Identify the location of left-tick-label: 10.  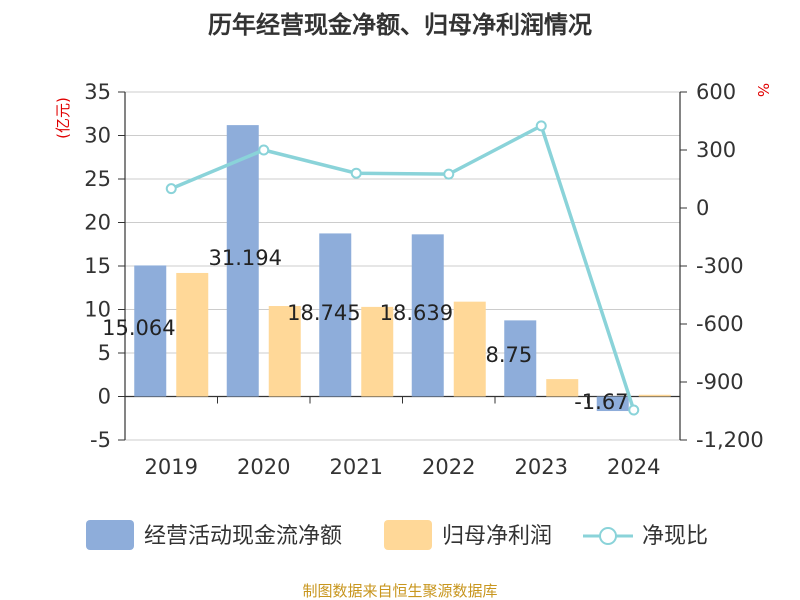
(97, 310).